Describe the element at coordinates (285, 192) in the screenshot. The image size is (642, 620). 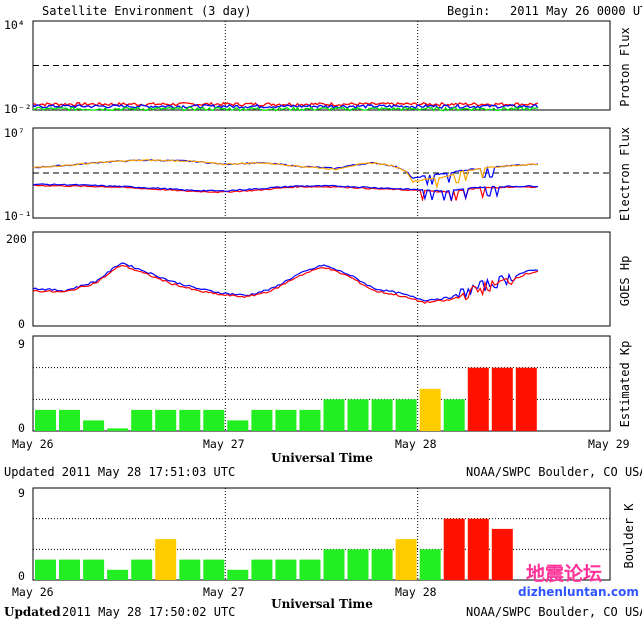
I see `electron-series-3-line` at that location.